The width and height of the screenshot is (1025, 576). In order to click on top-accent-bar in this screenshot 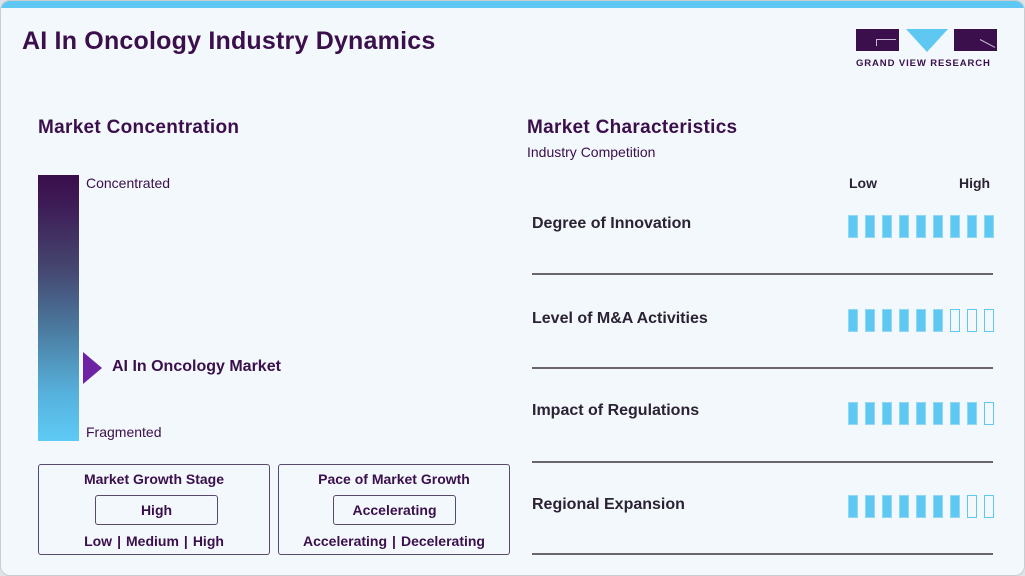, I will do `click(512, 4)`.